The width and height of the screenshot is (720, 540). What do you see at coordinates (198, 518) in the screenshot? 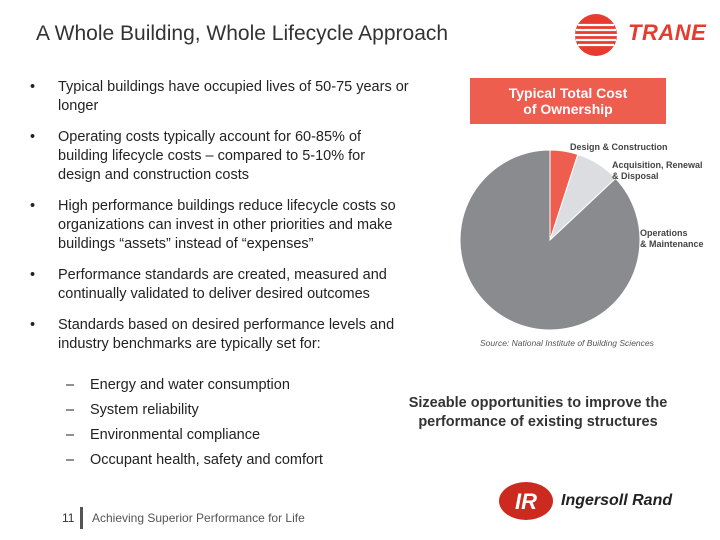
I see `footer-tagline: Achieving Superior Performance for Life` at bounding box center [198, 518].